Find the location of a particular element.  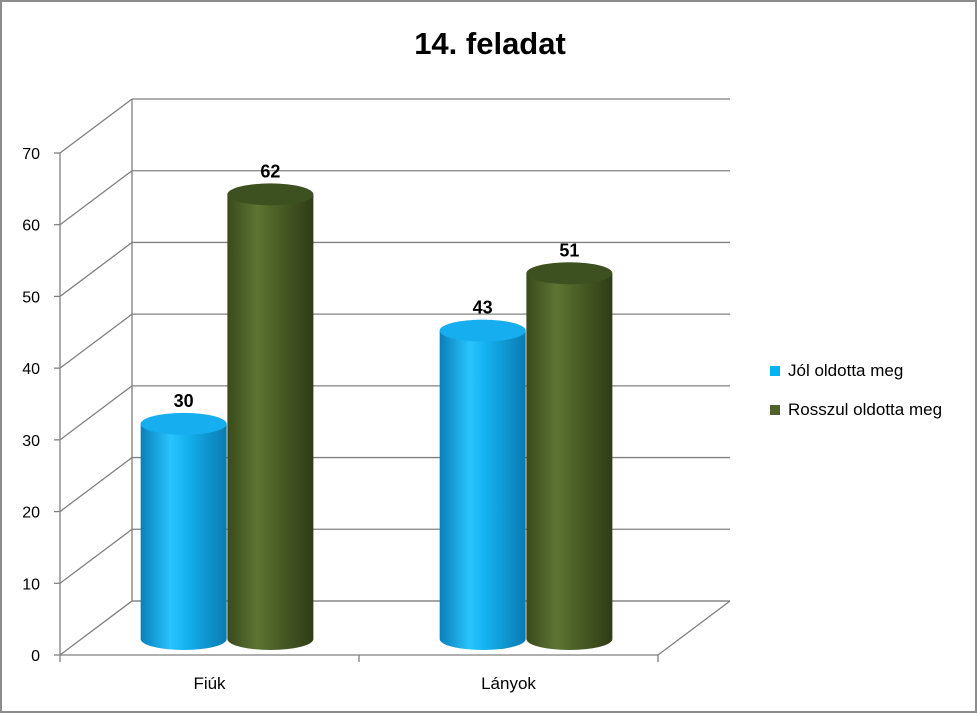

legend-label: Jól oldotta meg is located at coordinates (845, 370).